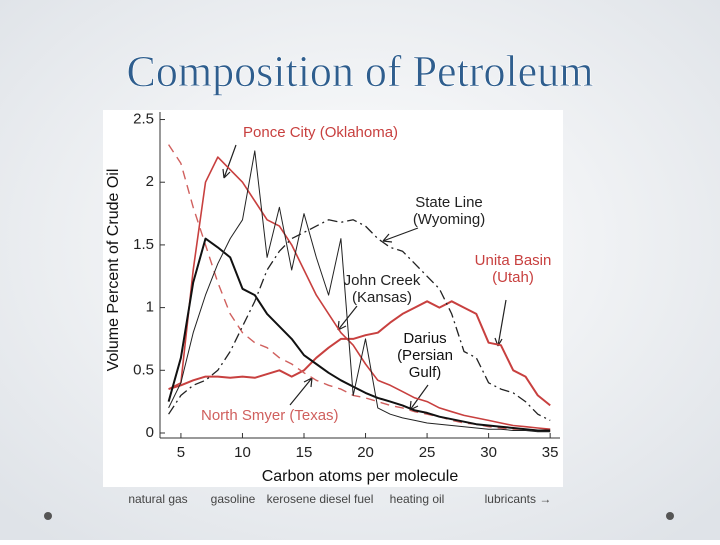 This screenshot has height=545, width=720. What do you see at coordinates (449, 219) in the screenshot?
I see `series-label: (Wyoming)` at bounding box center [449, 219].